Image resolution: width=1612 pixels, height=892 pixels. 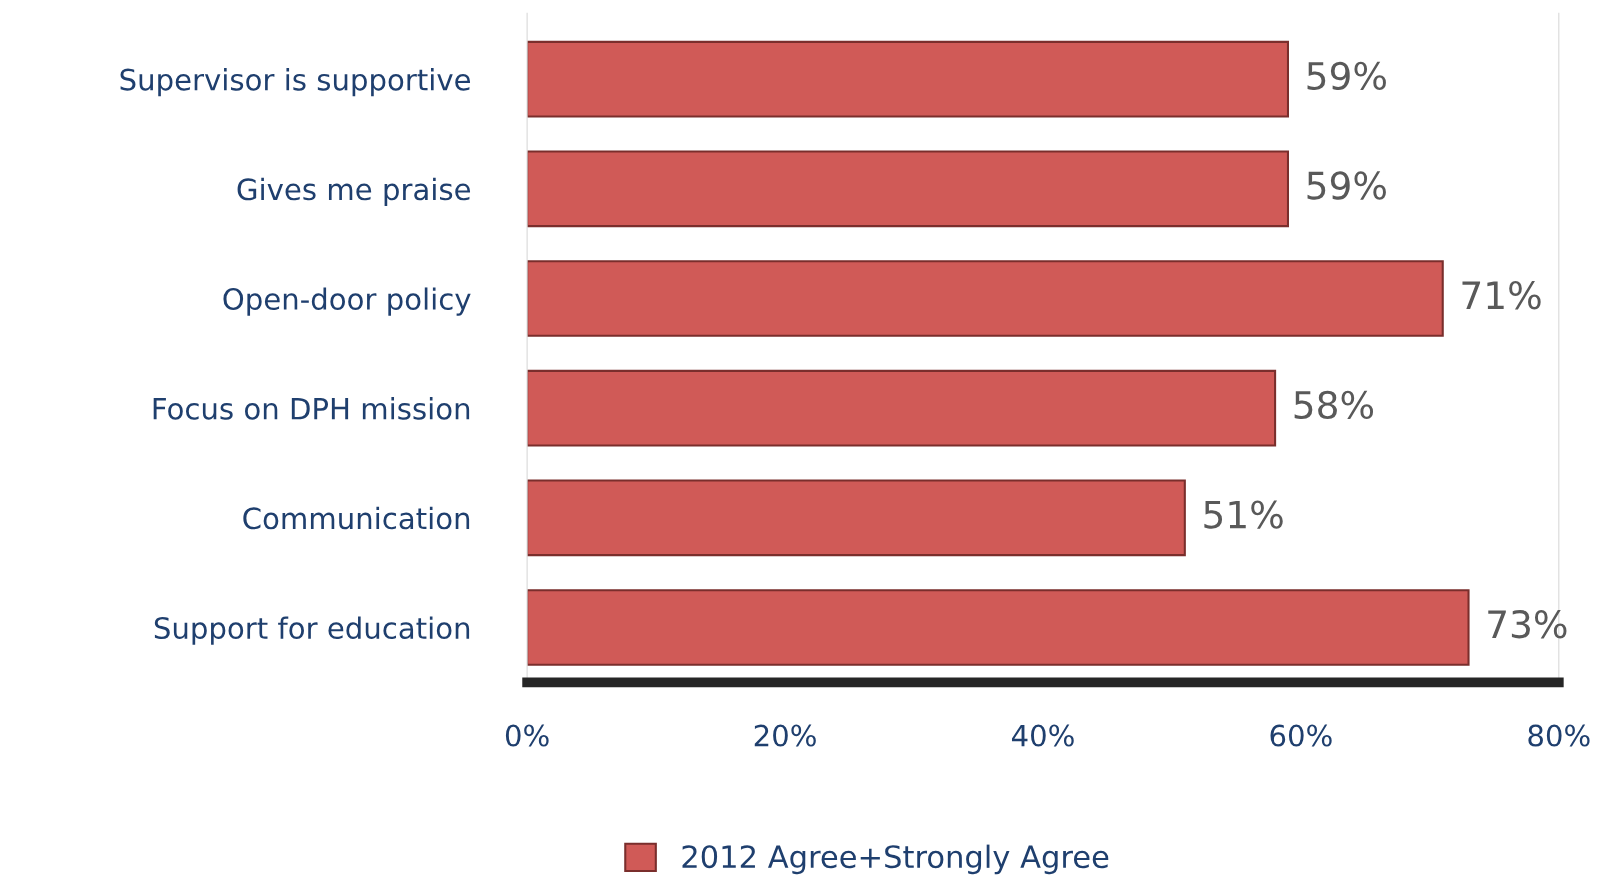 What do you see at coordinates (1042, 735) in the screenshot?
I see `x-tick-label: 40%` at bounding box center [1042, 735].